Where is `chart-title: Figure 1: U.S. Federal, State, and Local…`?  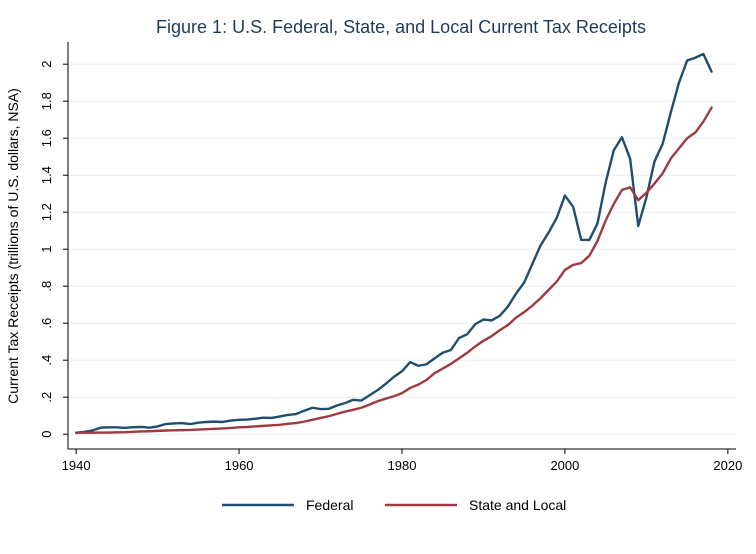
chart-title: Figure 1: U.S. Federal, State, and Local… is located at coordinates (401, 27).